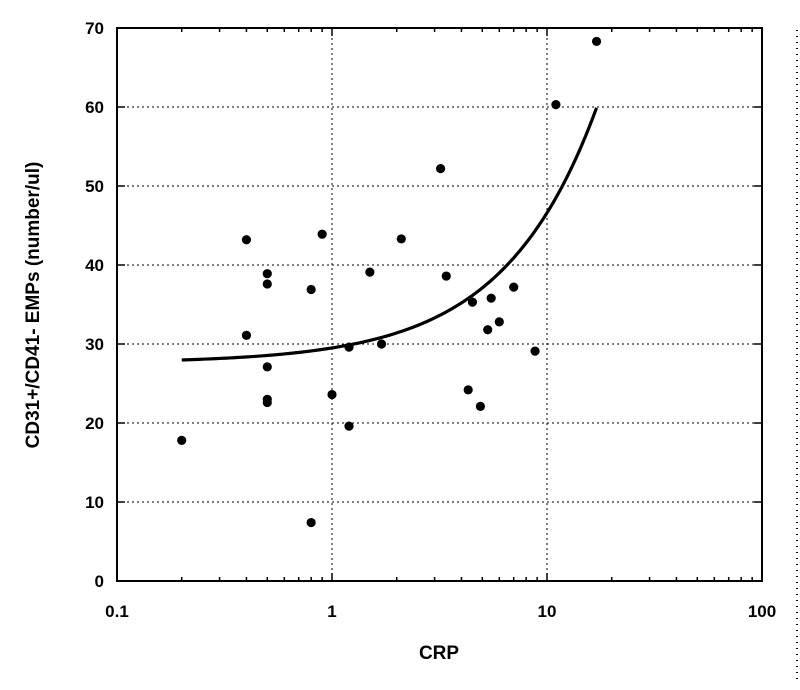 The image size is (800, 690). What do you see at coordinates (94, 265) in the screenshot?
I see `y-tick-label: 40` at bounding box center [94, 265].